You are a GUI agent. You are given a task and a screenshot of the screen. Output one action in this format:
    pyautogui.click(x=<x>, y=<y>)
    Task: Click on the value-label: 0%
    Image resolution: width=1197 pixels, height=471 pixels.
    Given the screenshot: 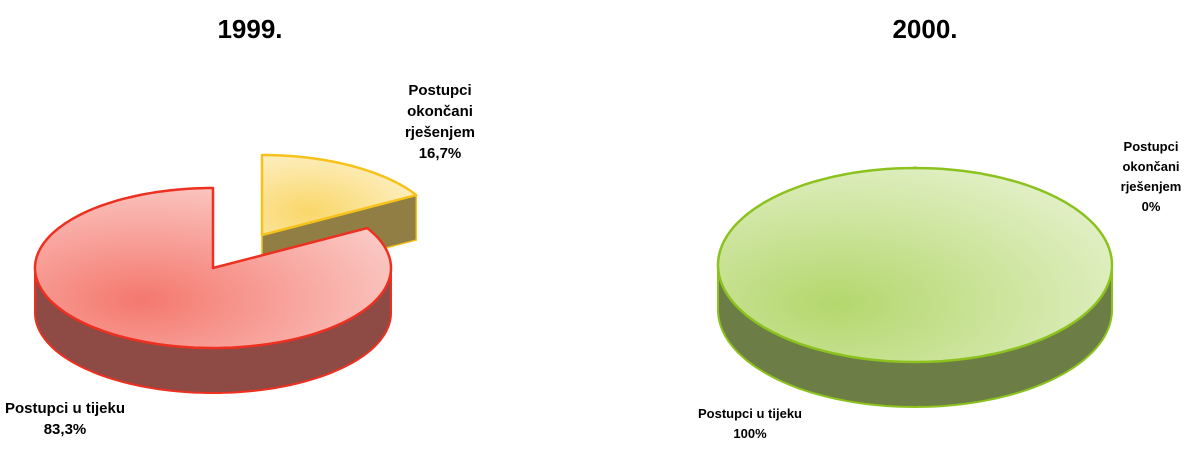 What is the action you would take?
    pyautogui.click(x=1151, y=206)
    